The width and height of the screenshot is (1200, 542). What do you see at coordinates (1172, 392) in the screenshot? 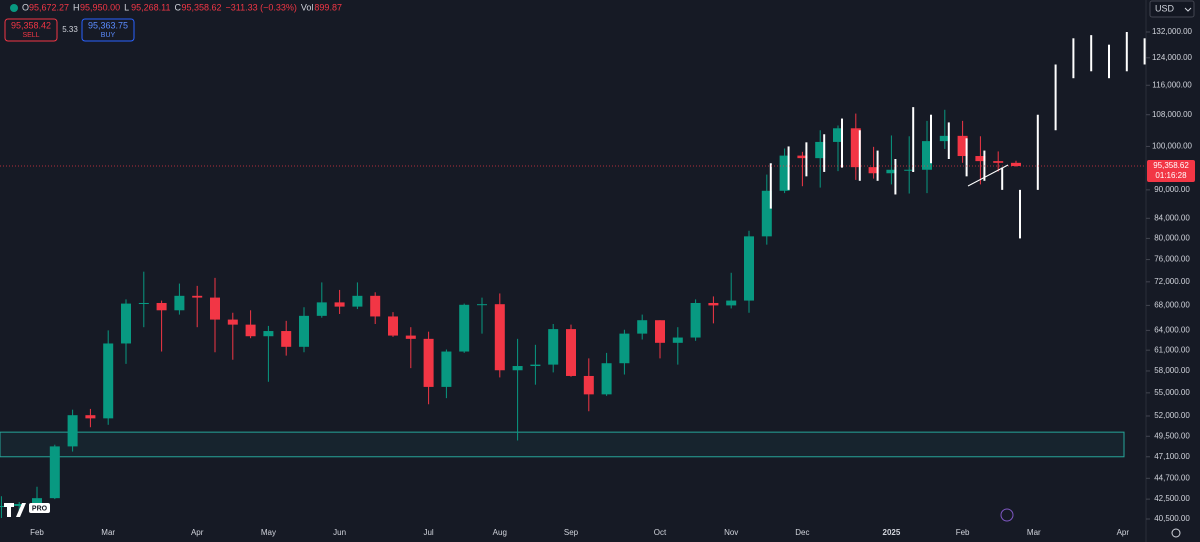
I see `y-tick-label: 55,000.00` at bounding box center [1172, 392].